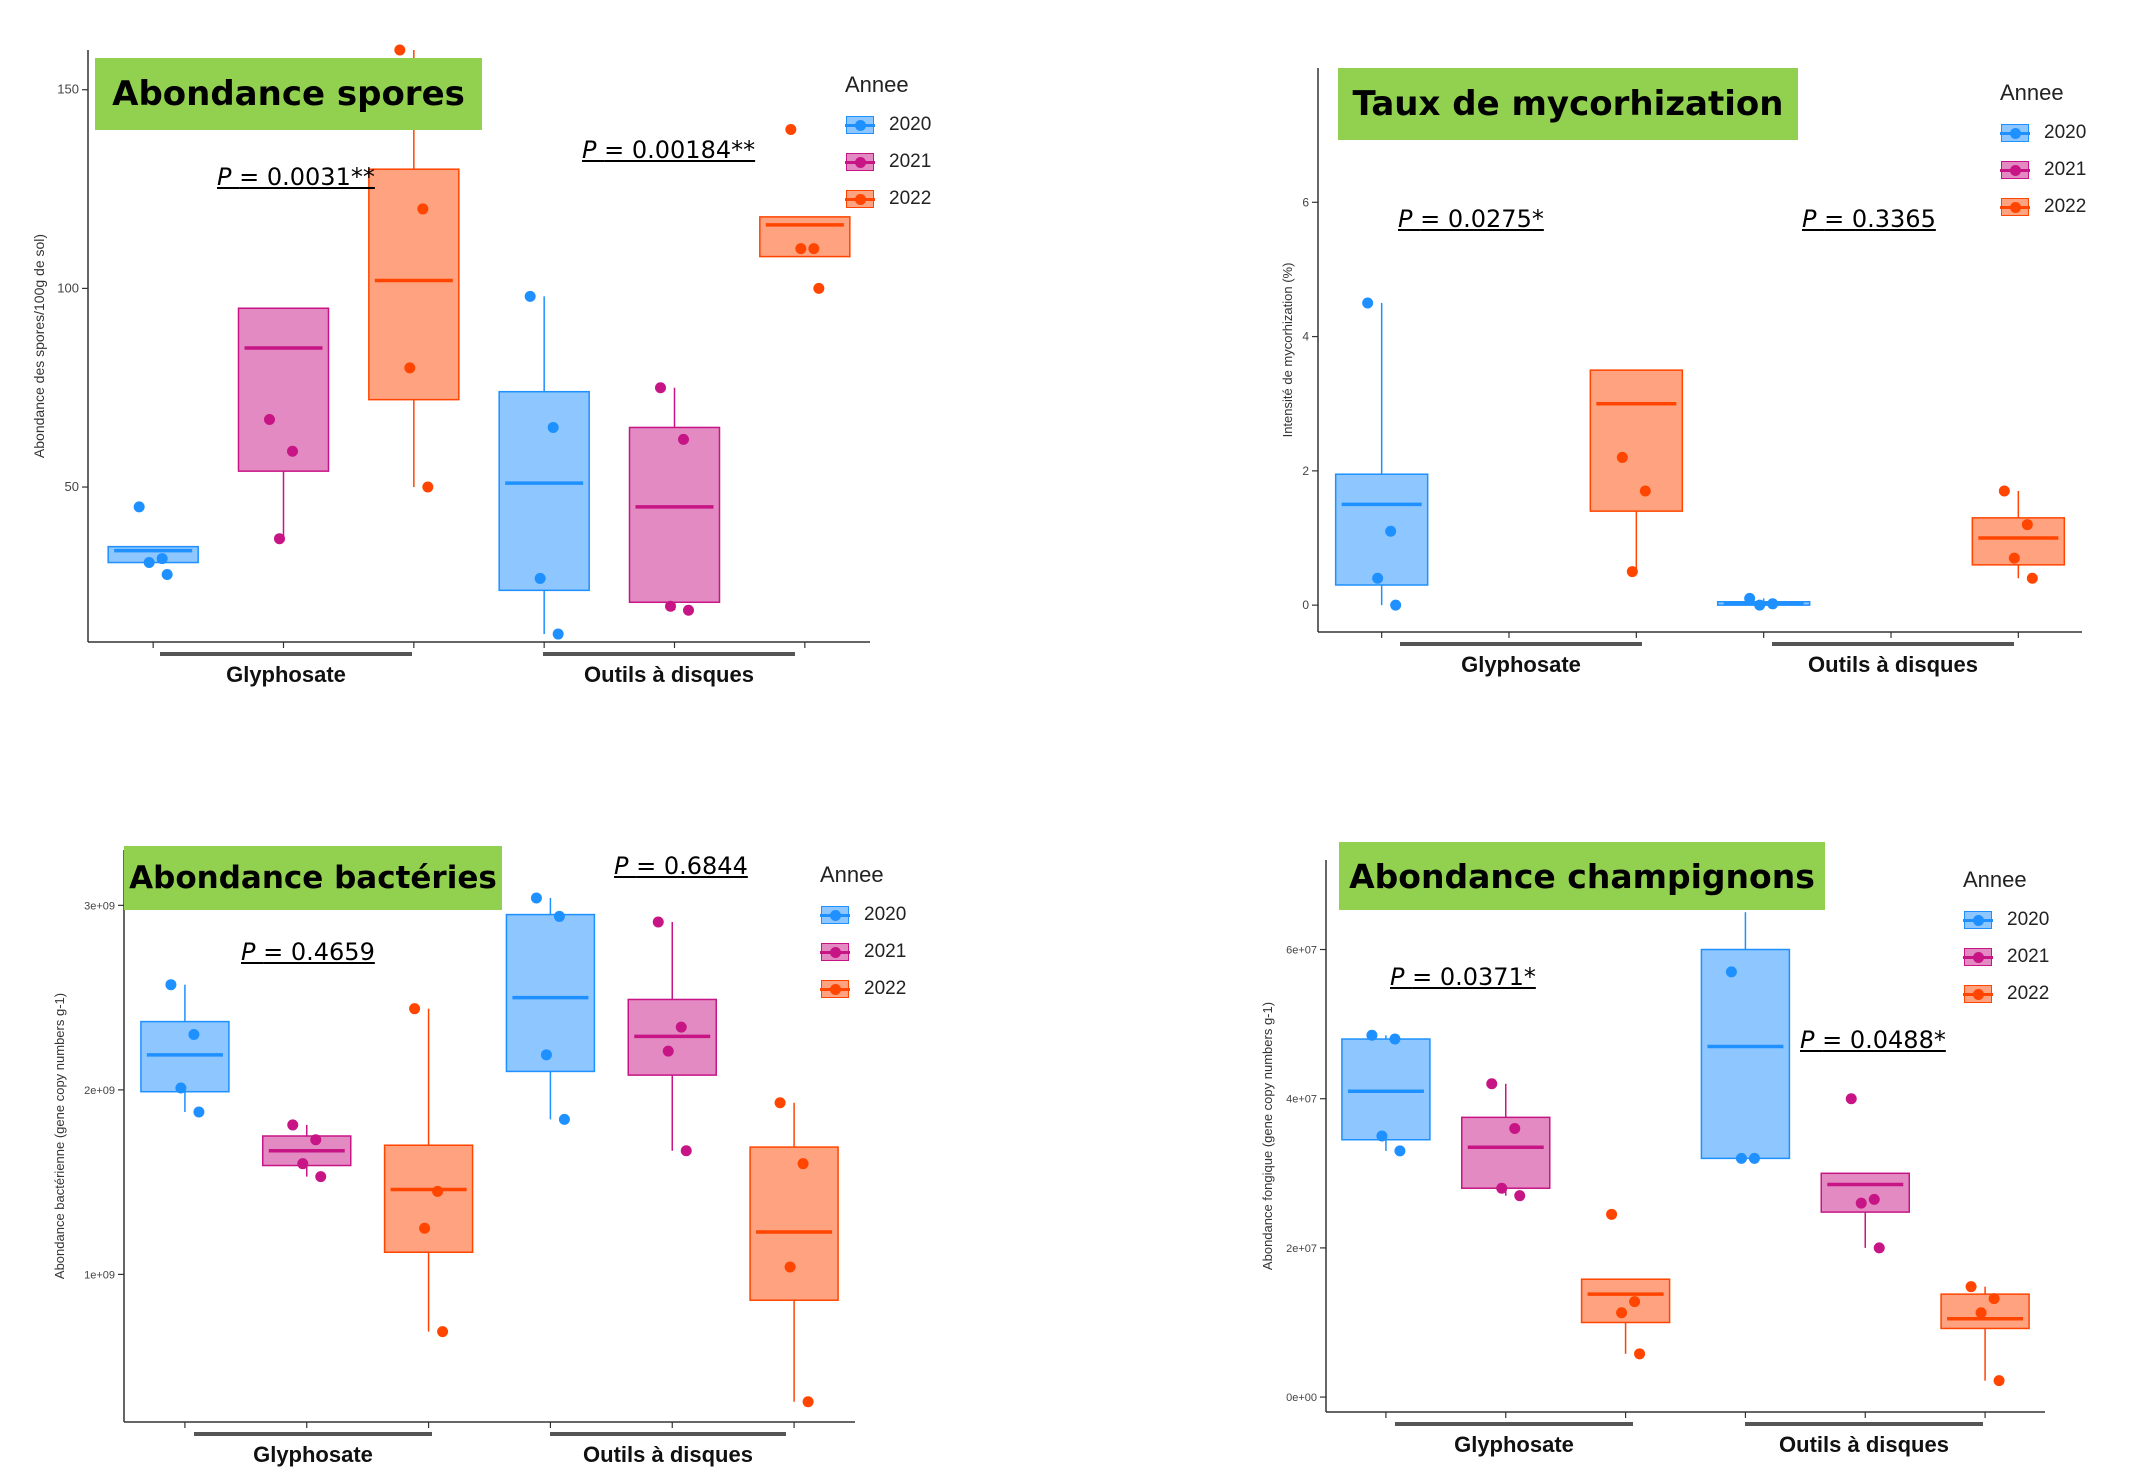  What do you see at coordinates (681, 866) in the screenshot?
I see `p-value-disques-bact: P = 0.6844` at bounding box center [681, 866].